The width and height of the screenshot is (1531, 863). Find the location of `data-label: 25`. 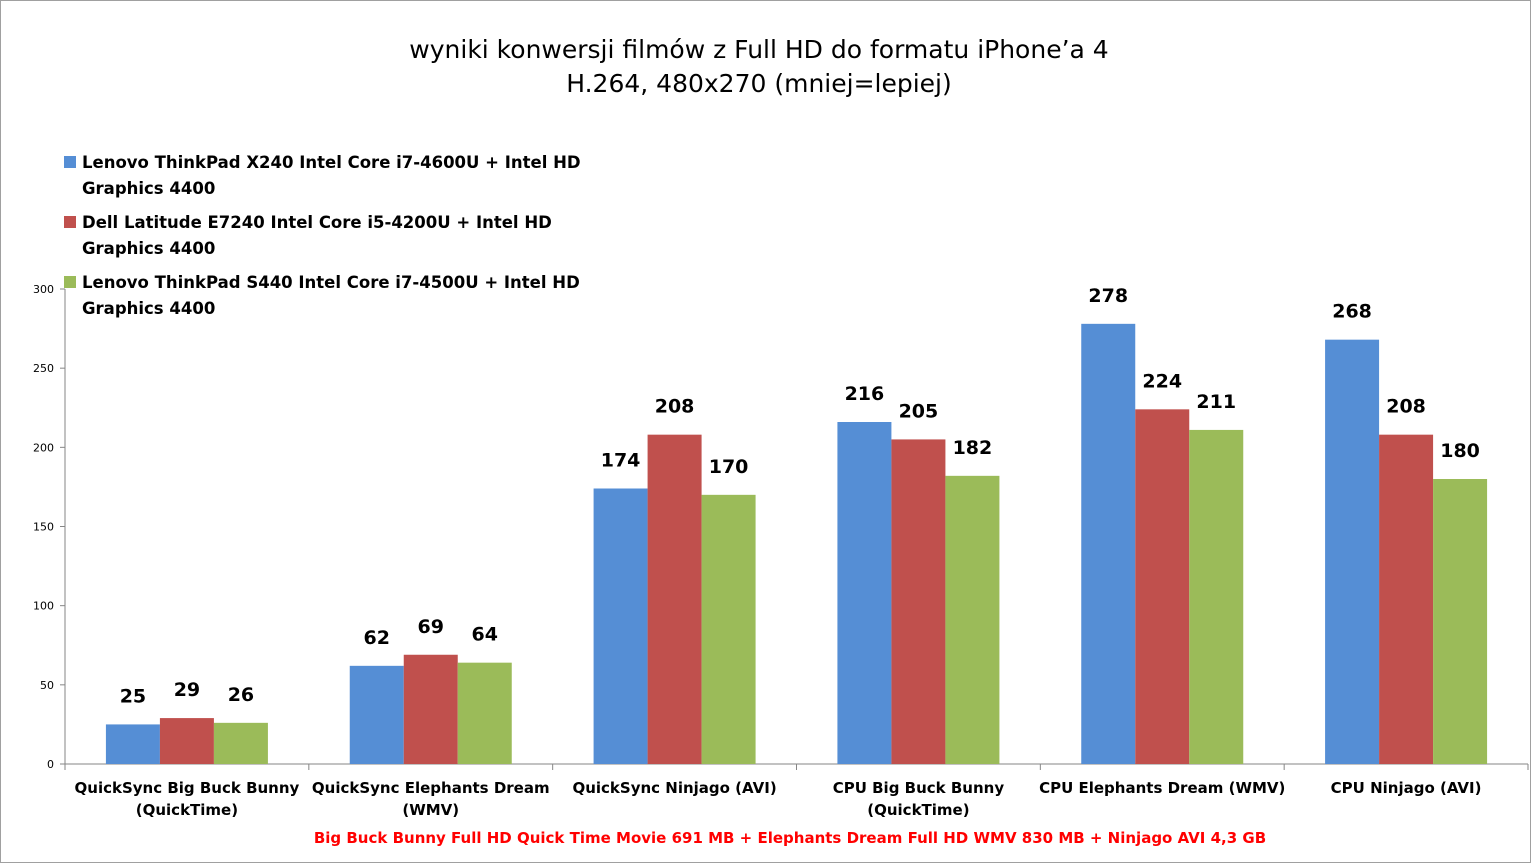

data-label: 25 is located at coordinates (133, 696).